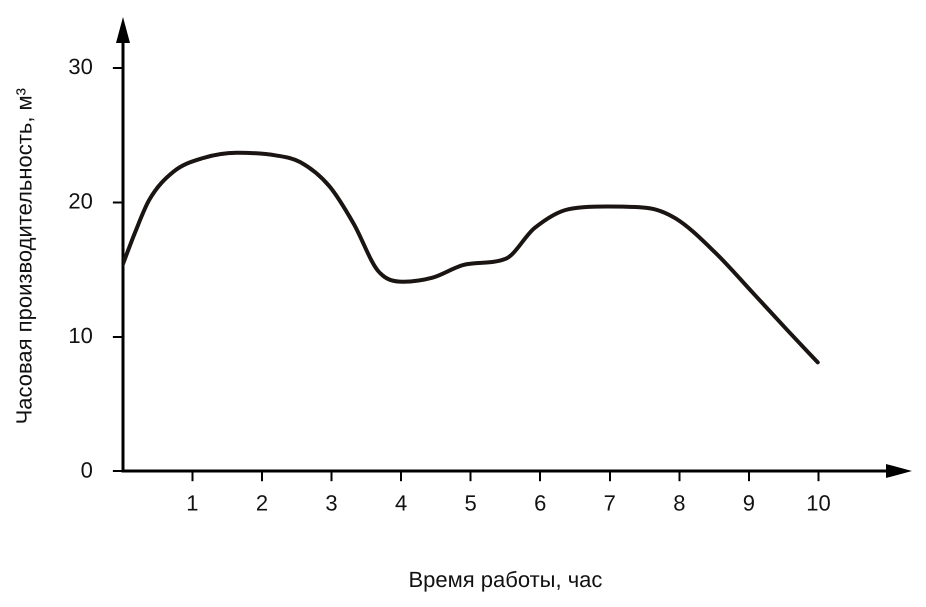  What do you see at coordinates (86, 469) in the screenshot?
I see `y-tick-label: 0` at bounding box center [86, 469].